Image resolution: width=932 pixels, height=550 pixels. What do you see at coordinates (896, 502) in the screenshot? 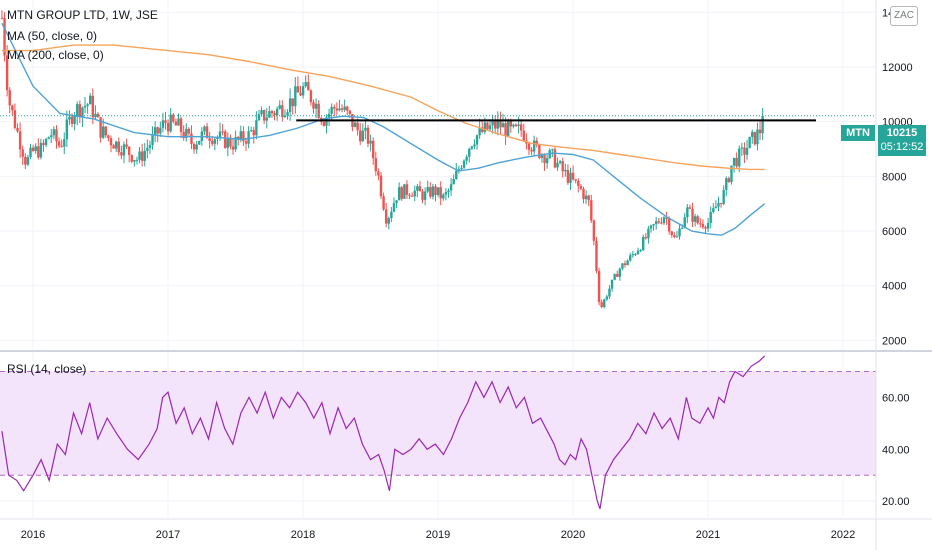
I see `rsi-tick-label: 20.00` at bounding box center [896, 502].